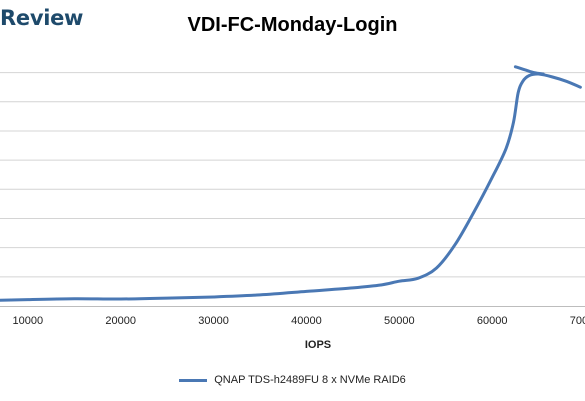 This screenshot has height=401, width=585. What do you see at coordinates (399, 321) in the screenshot?
I see `x-tick-label: 50000` at bounding box center [399, 321].